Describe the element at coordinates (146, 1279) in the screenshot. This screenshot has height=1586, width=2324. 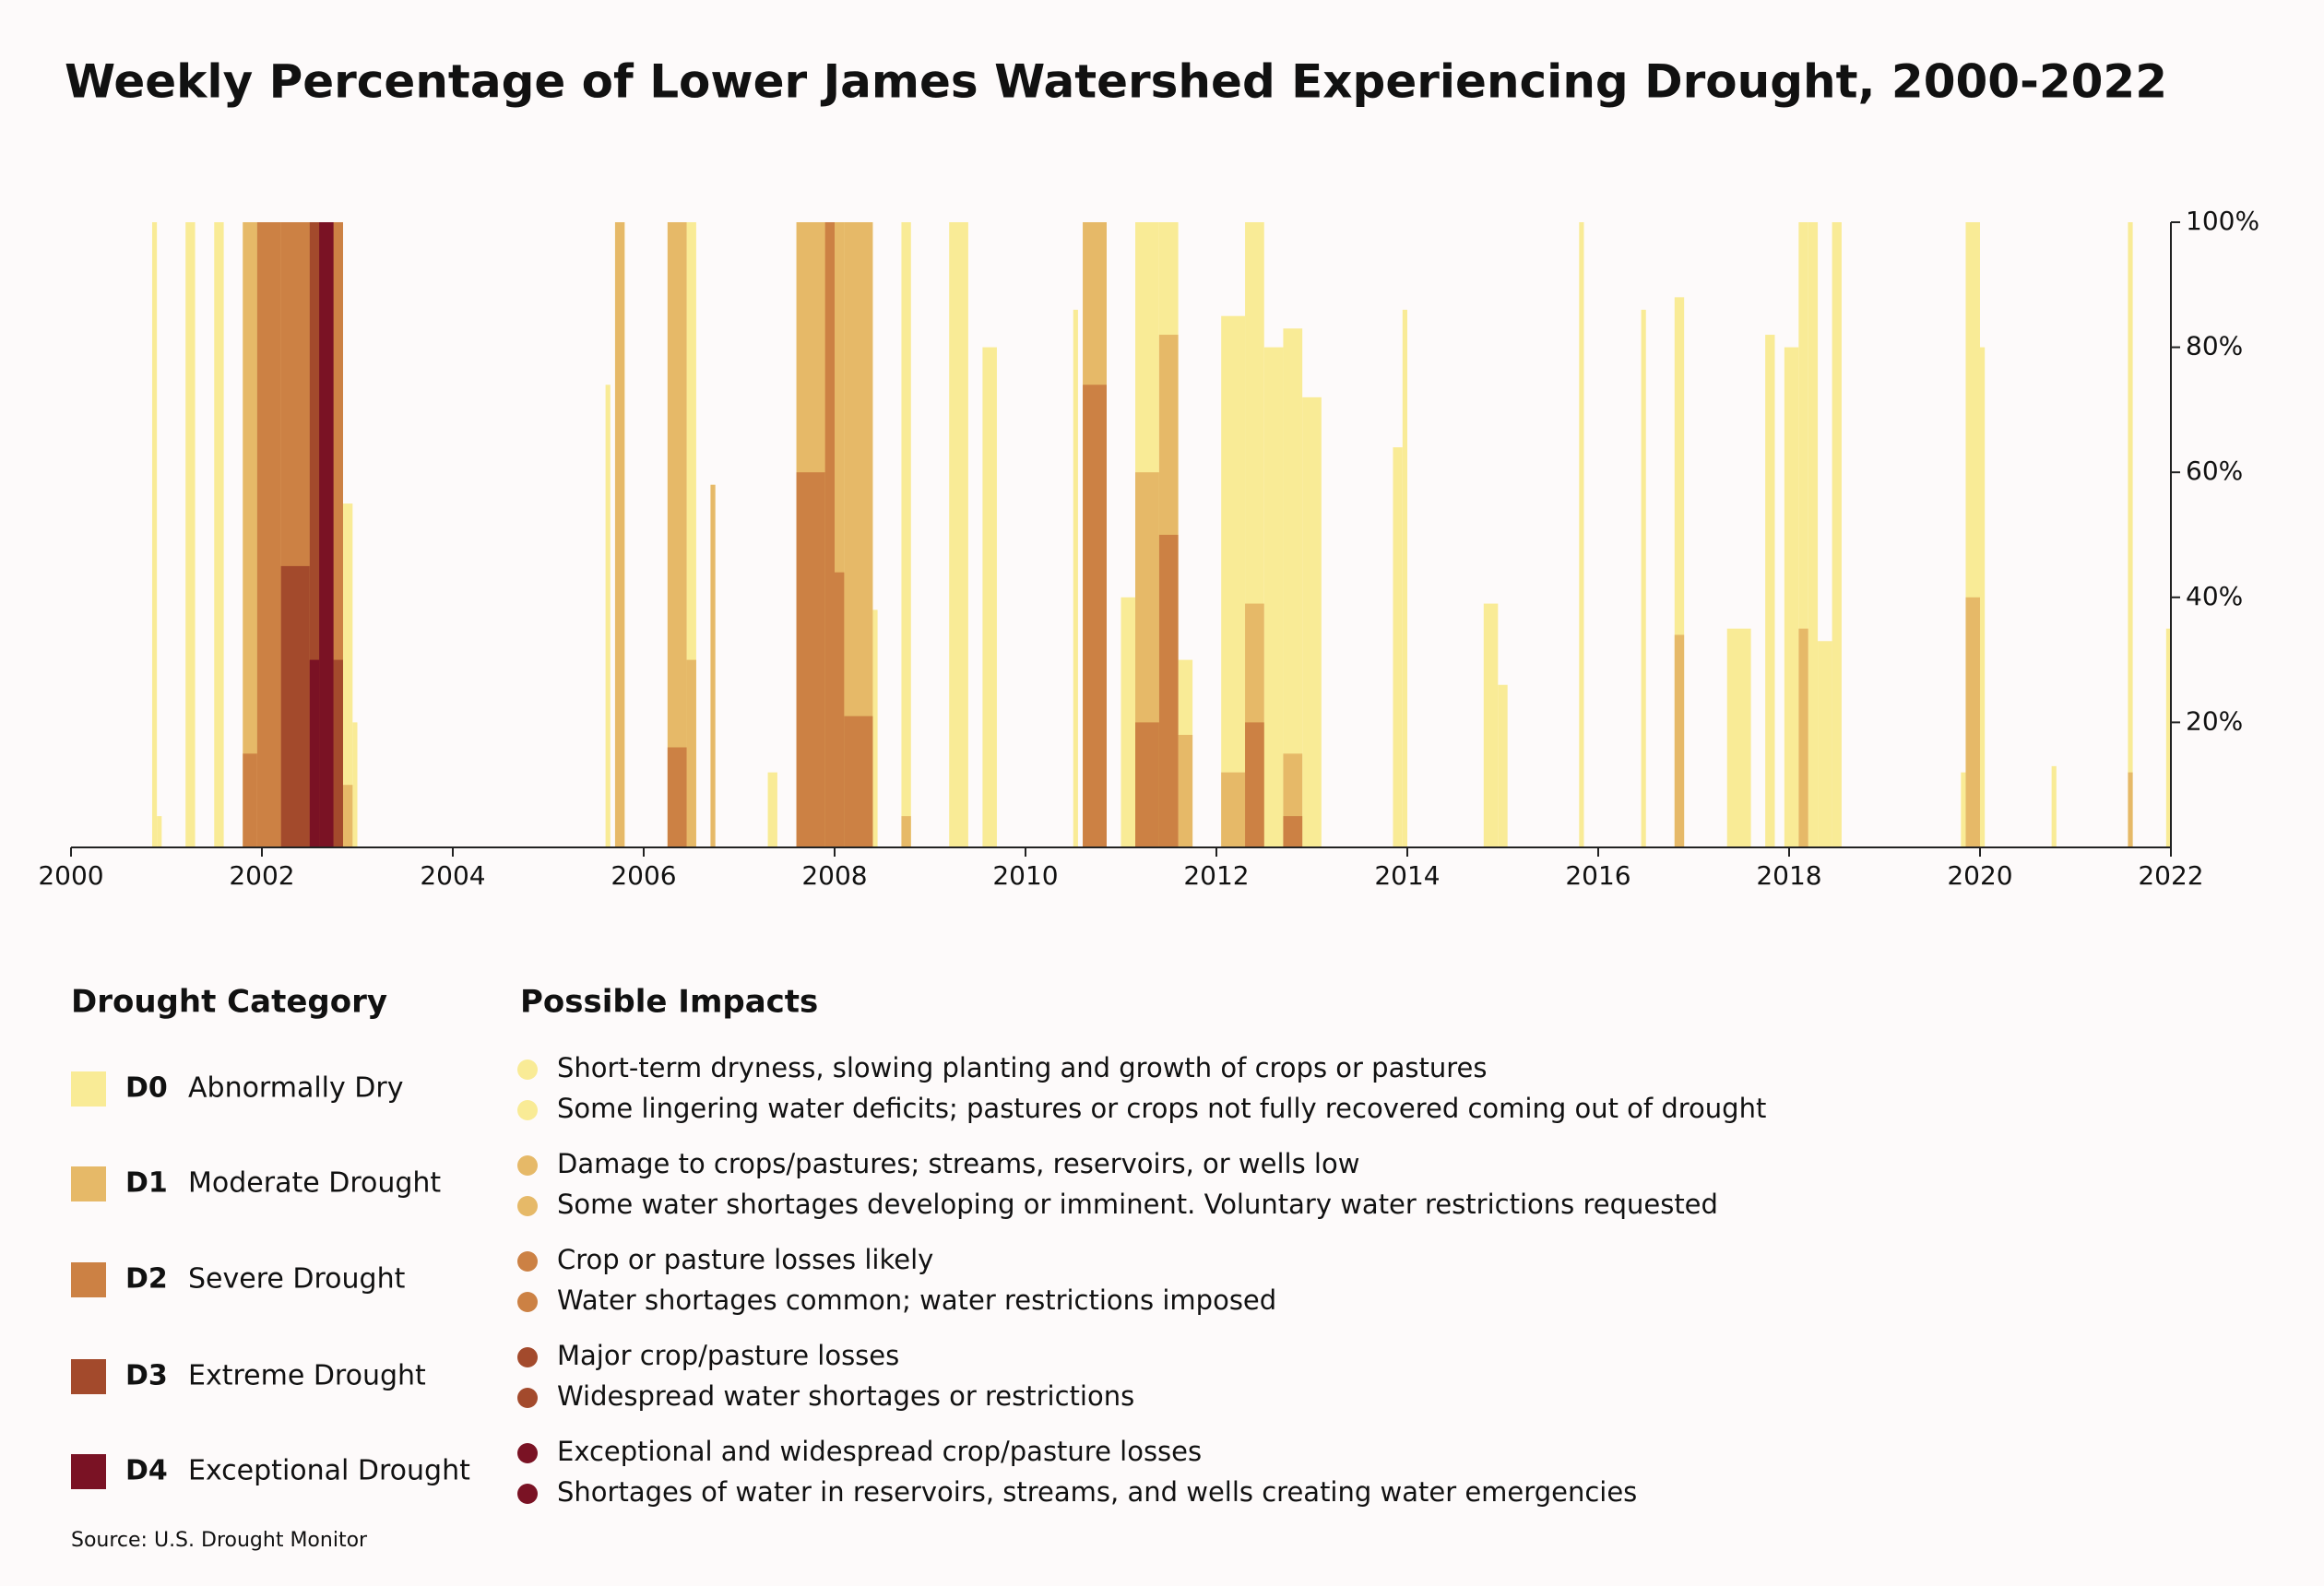
I see `legend-code: D2` at that location.